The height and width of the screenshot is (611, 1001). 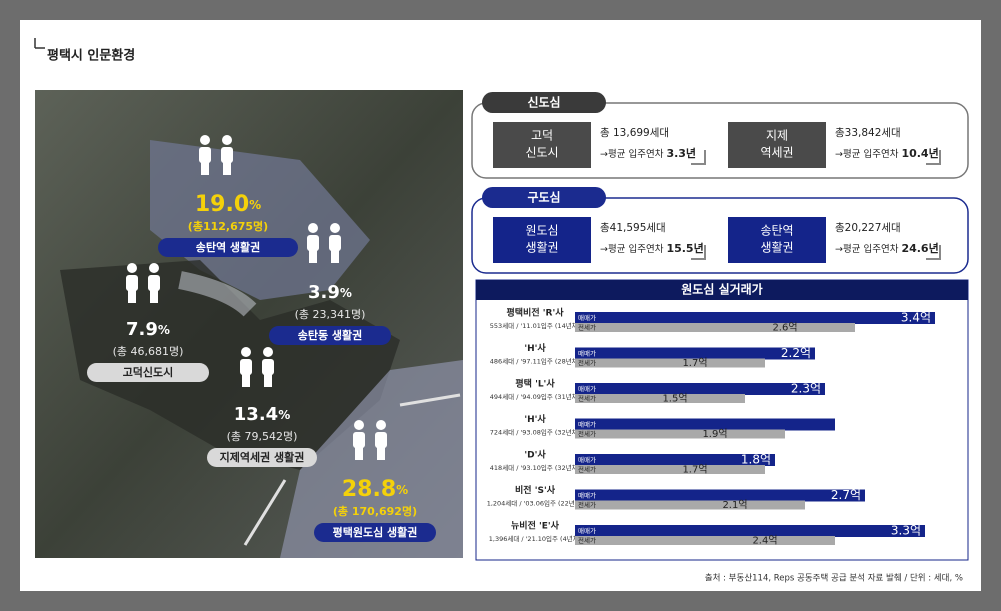 What do you see at coordinates (535, 503) in the screenshot?
I see `category-note: 1,204세대 / '03.06입주 (22년차)` at bounding box center [535, 503].